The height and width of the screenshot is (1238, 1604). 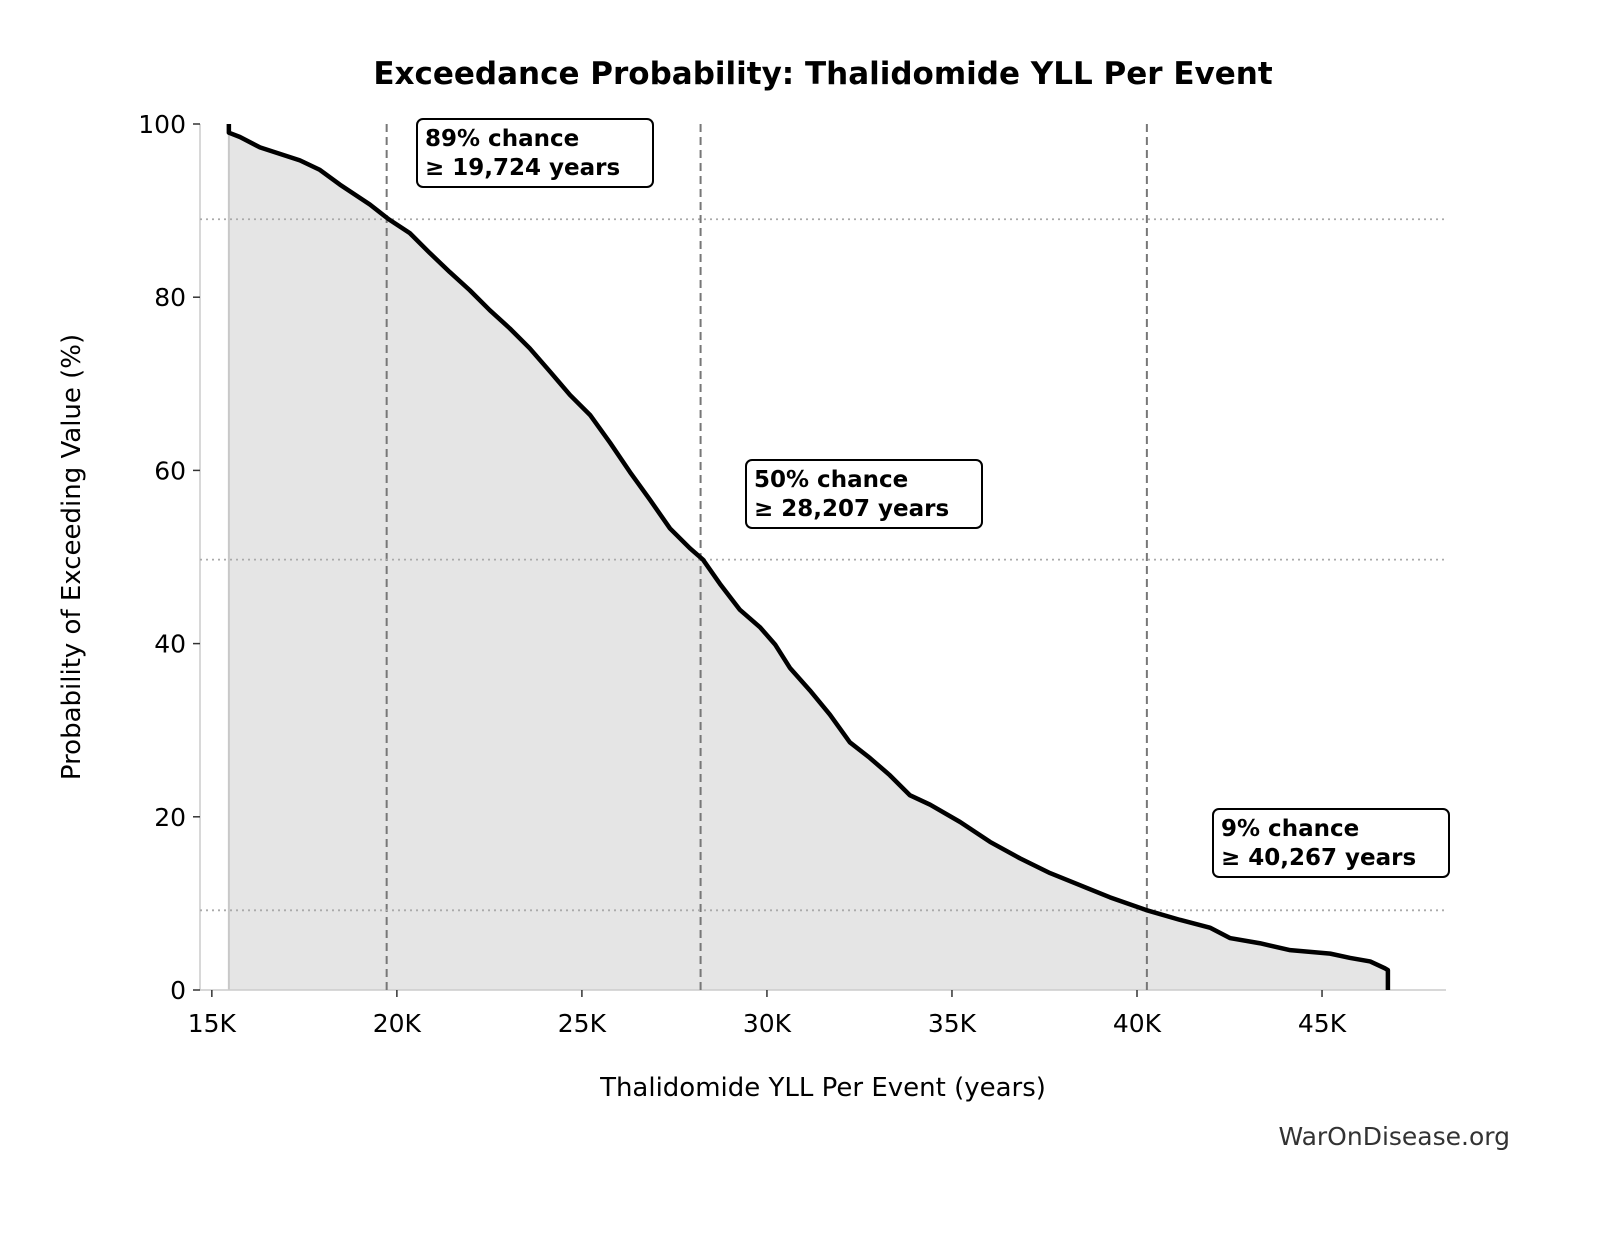 What do you see at coordinates (178, 990) in the screenshot?
I see `y-tick-label: 0` at bounding box center [178, 990].